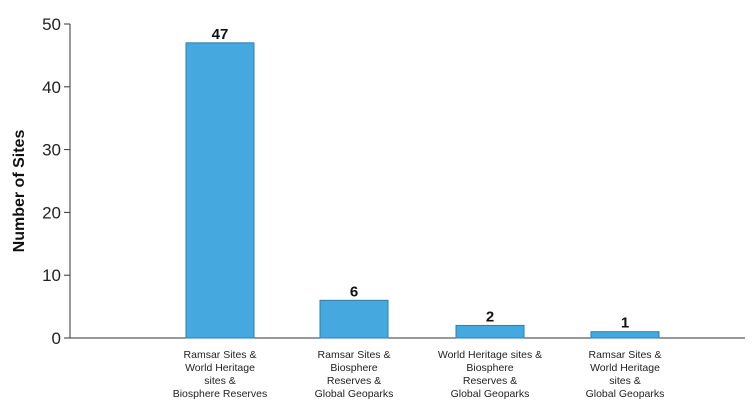 The image size is (752, 401). Describe the element at coordinates (51, 212) in the screenshot. I see `y-tick-label: 20` at that location.